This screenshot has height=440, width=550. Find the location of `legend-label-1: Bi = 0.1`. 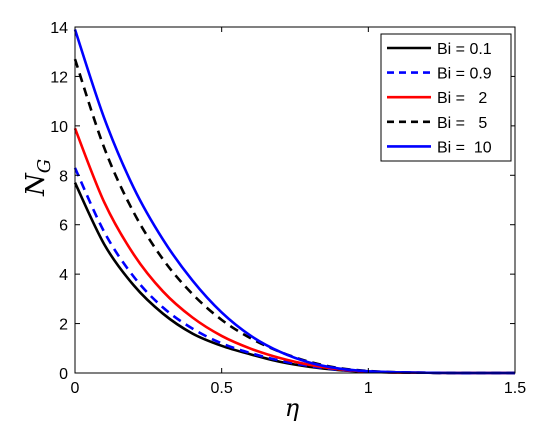

legend-label-1: Bi = 0.1 is located at coordinates (464, 49).